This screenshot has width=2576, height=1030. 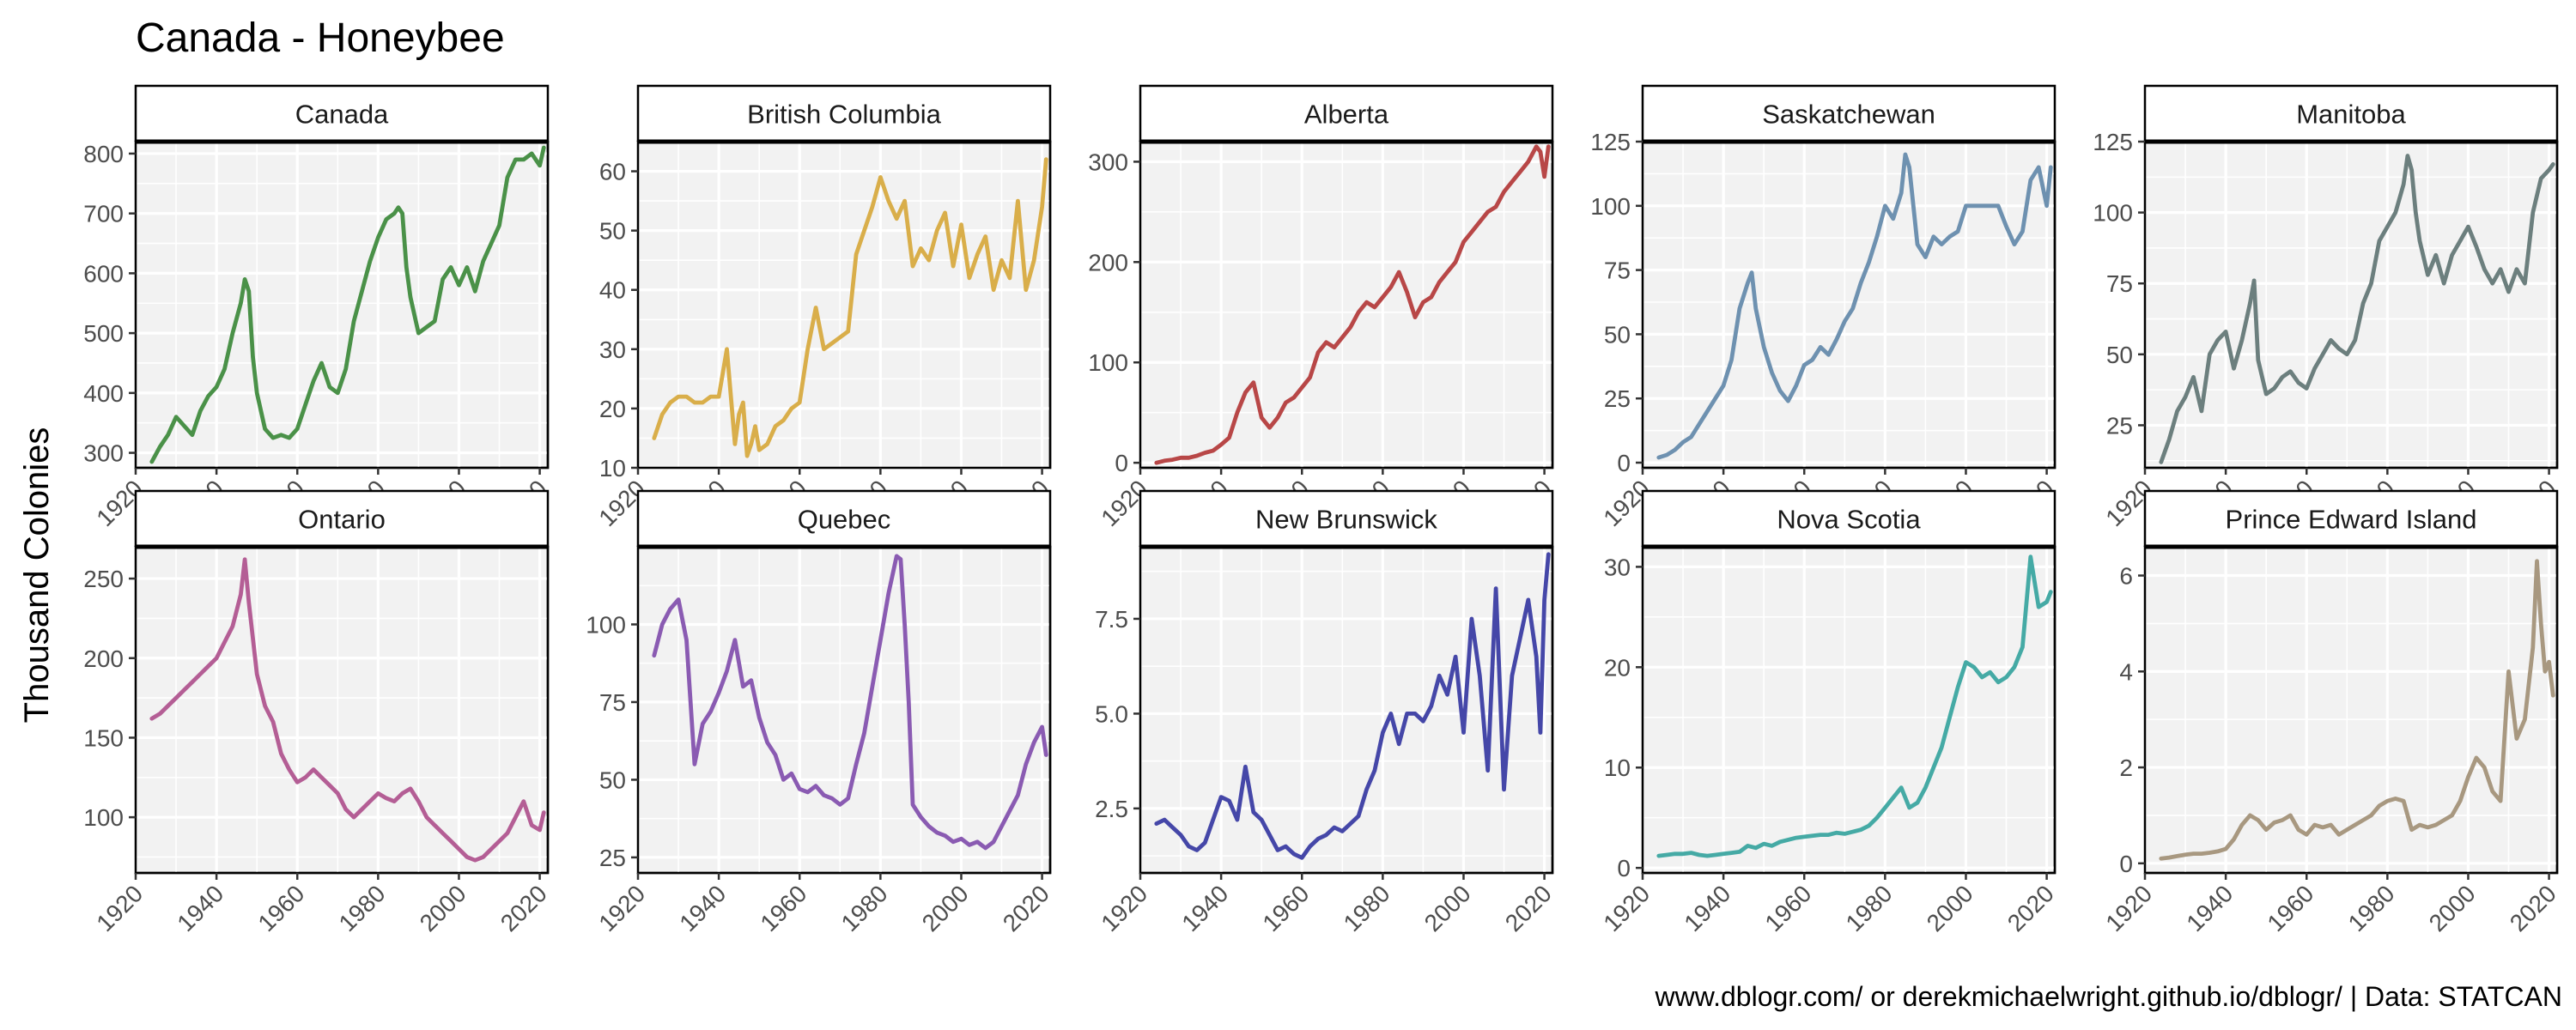 I want to click on y-tick-label: 2, so click(x=2126, y=767).